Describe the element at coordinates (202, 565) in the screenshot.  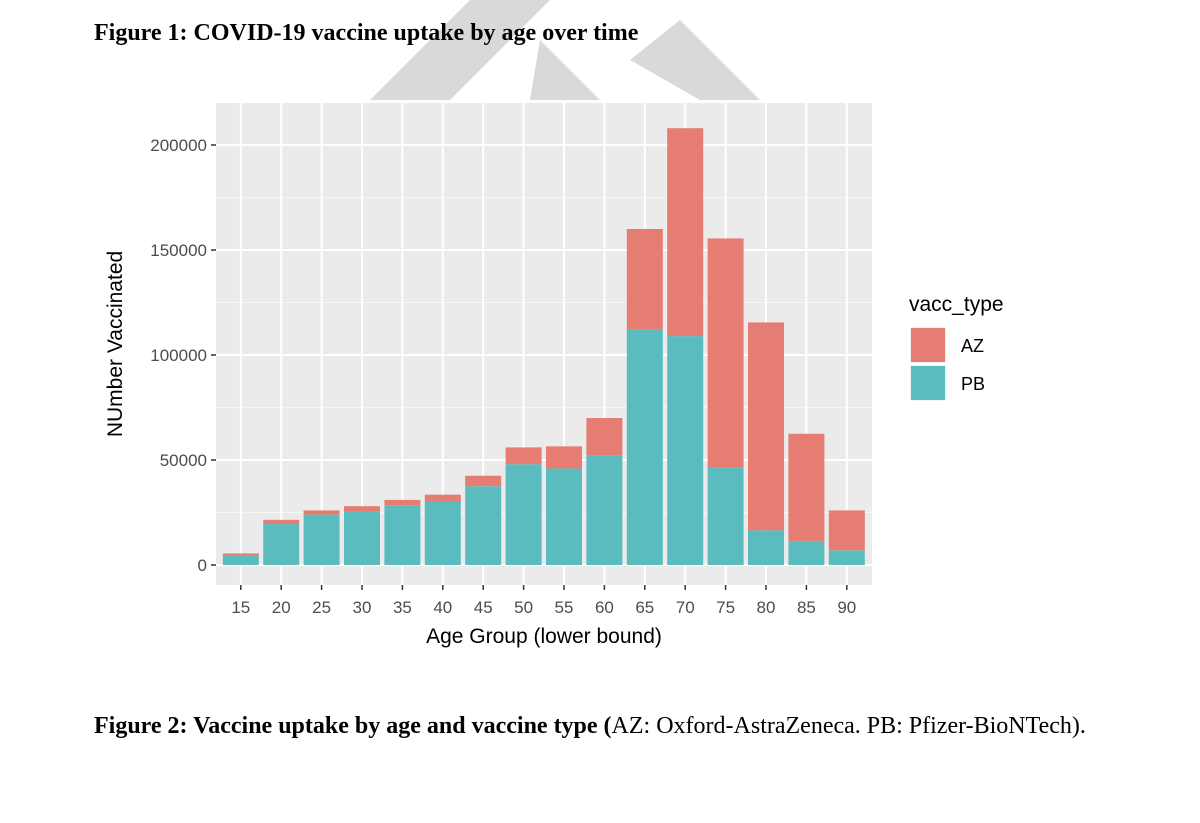
I see `y-tick-label: 0` at that location.